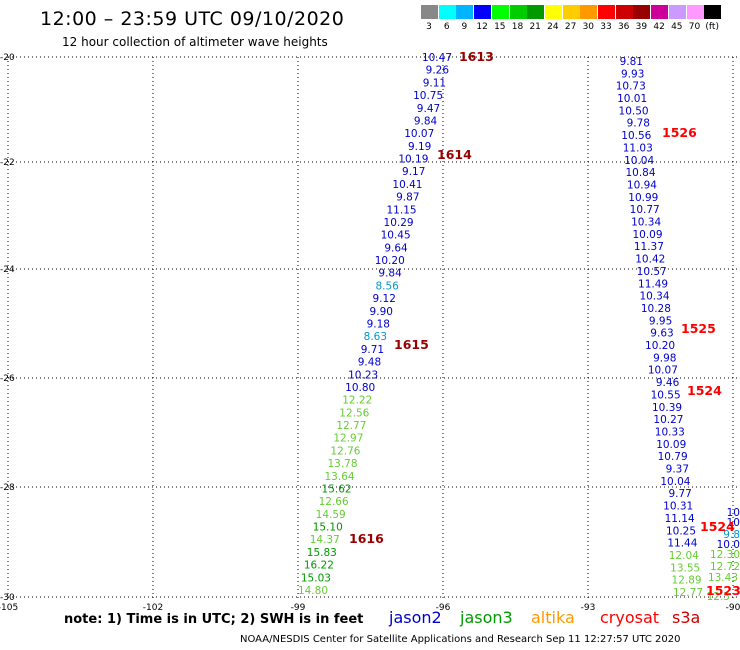  I want to click on x-axis-label: -96, so click(443, 608).